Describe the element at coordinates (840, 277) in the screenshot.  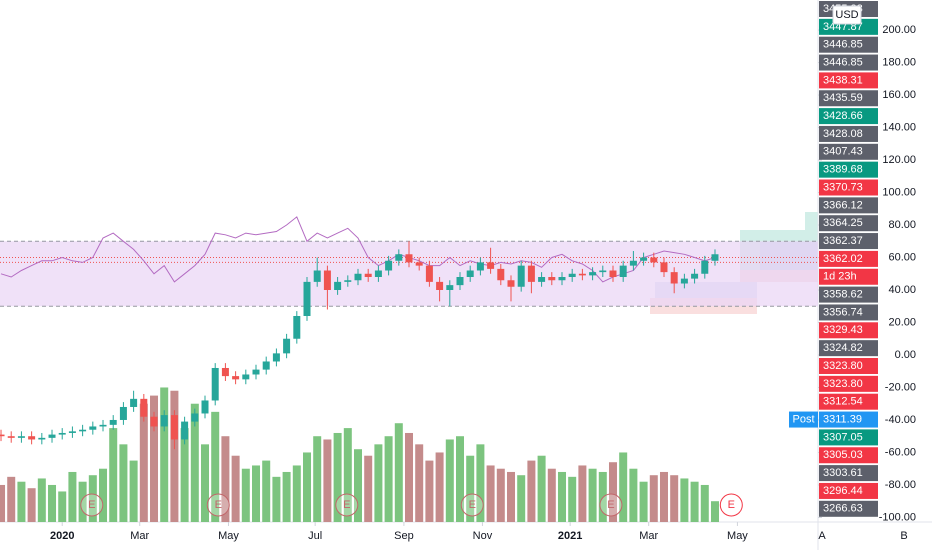
I see `price-label: 1d 23h` at that location.